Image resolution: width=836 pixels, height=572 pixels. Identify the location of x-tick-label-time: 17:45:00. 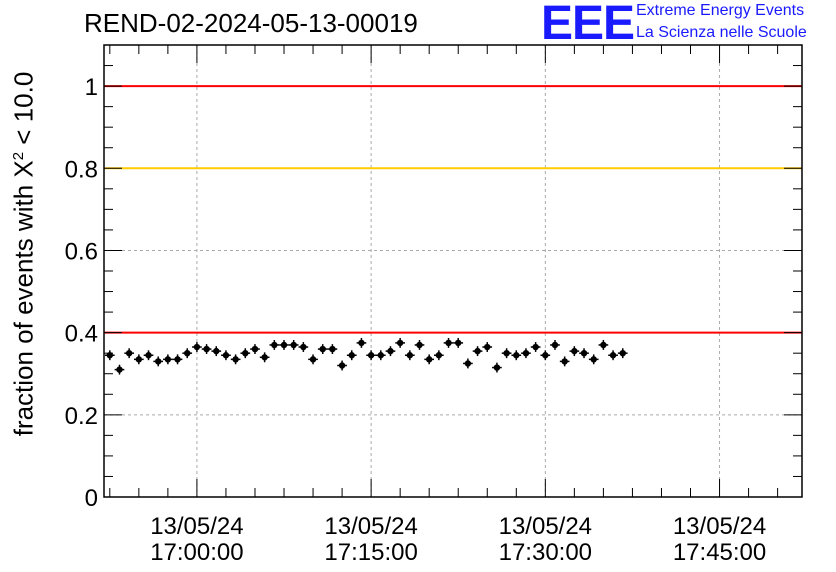
(719, 552).